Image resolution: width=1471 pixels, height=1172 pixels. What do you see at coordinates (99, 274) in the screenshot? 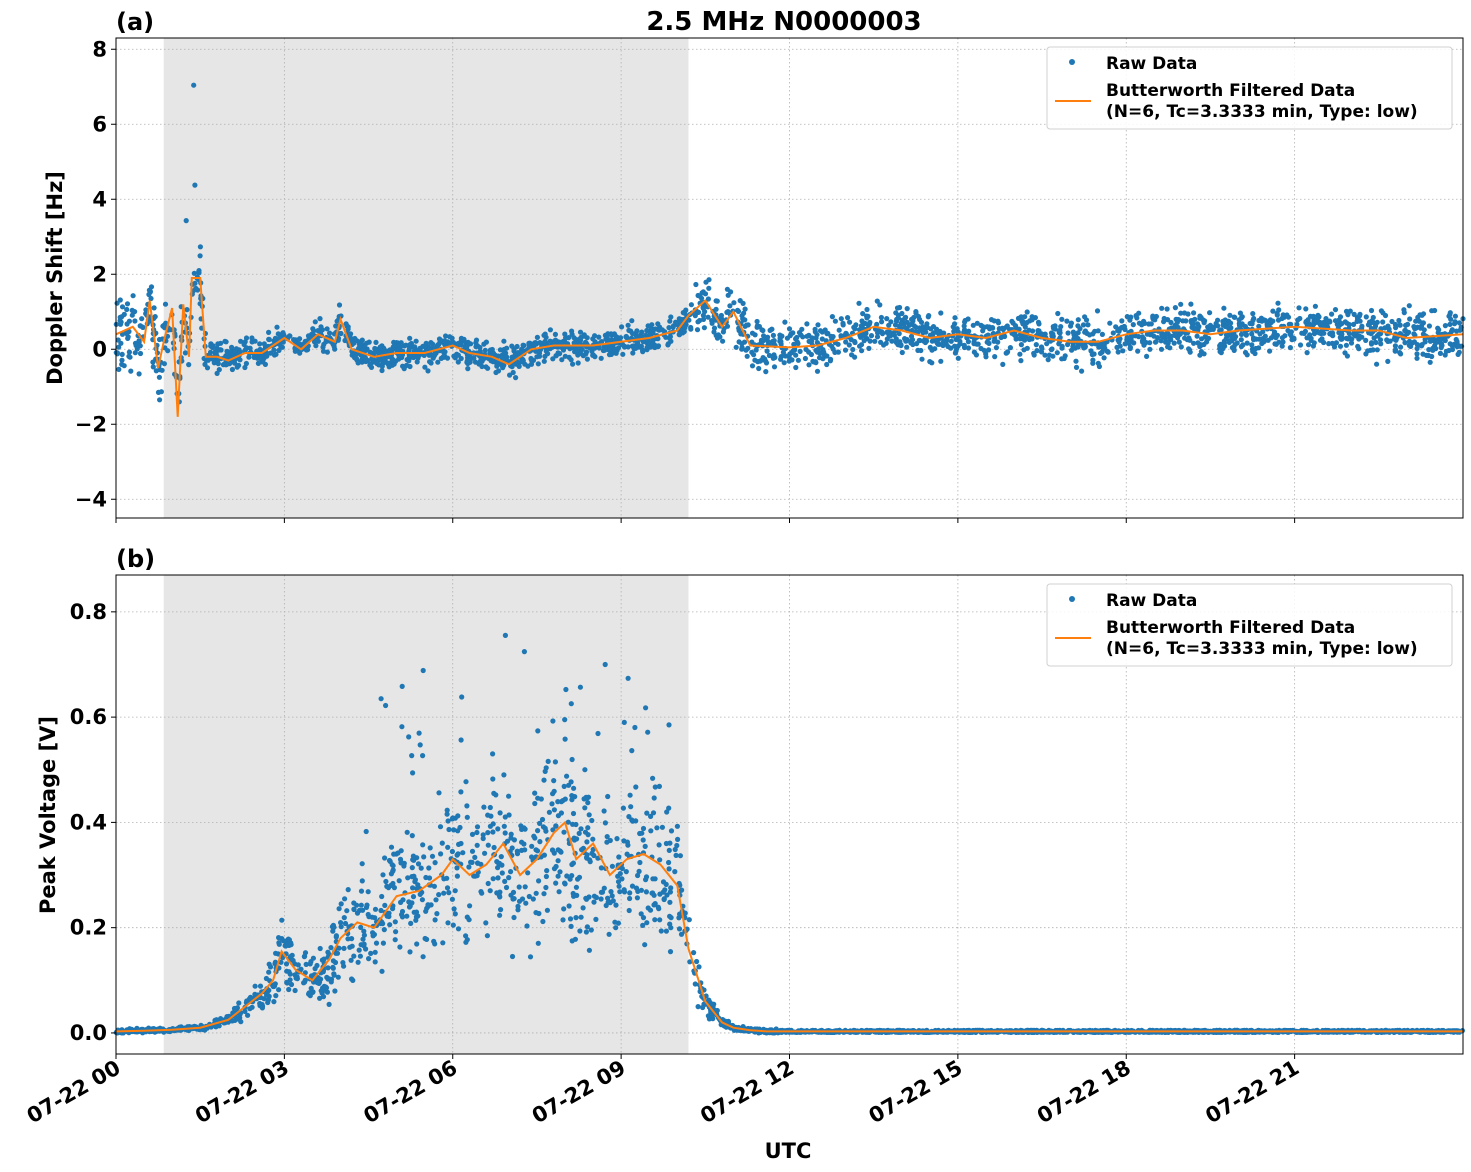
I see `y-tick-label: 2` at bounding box center [99, 274].